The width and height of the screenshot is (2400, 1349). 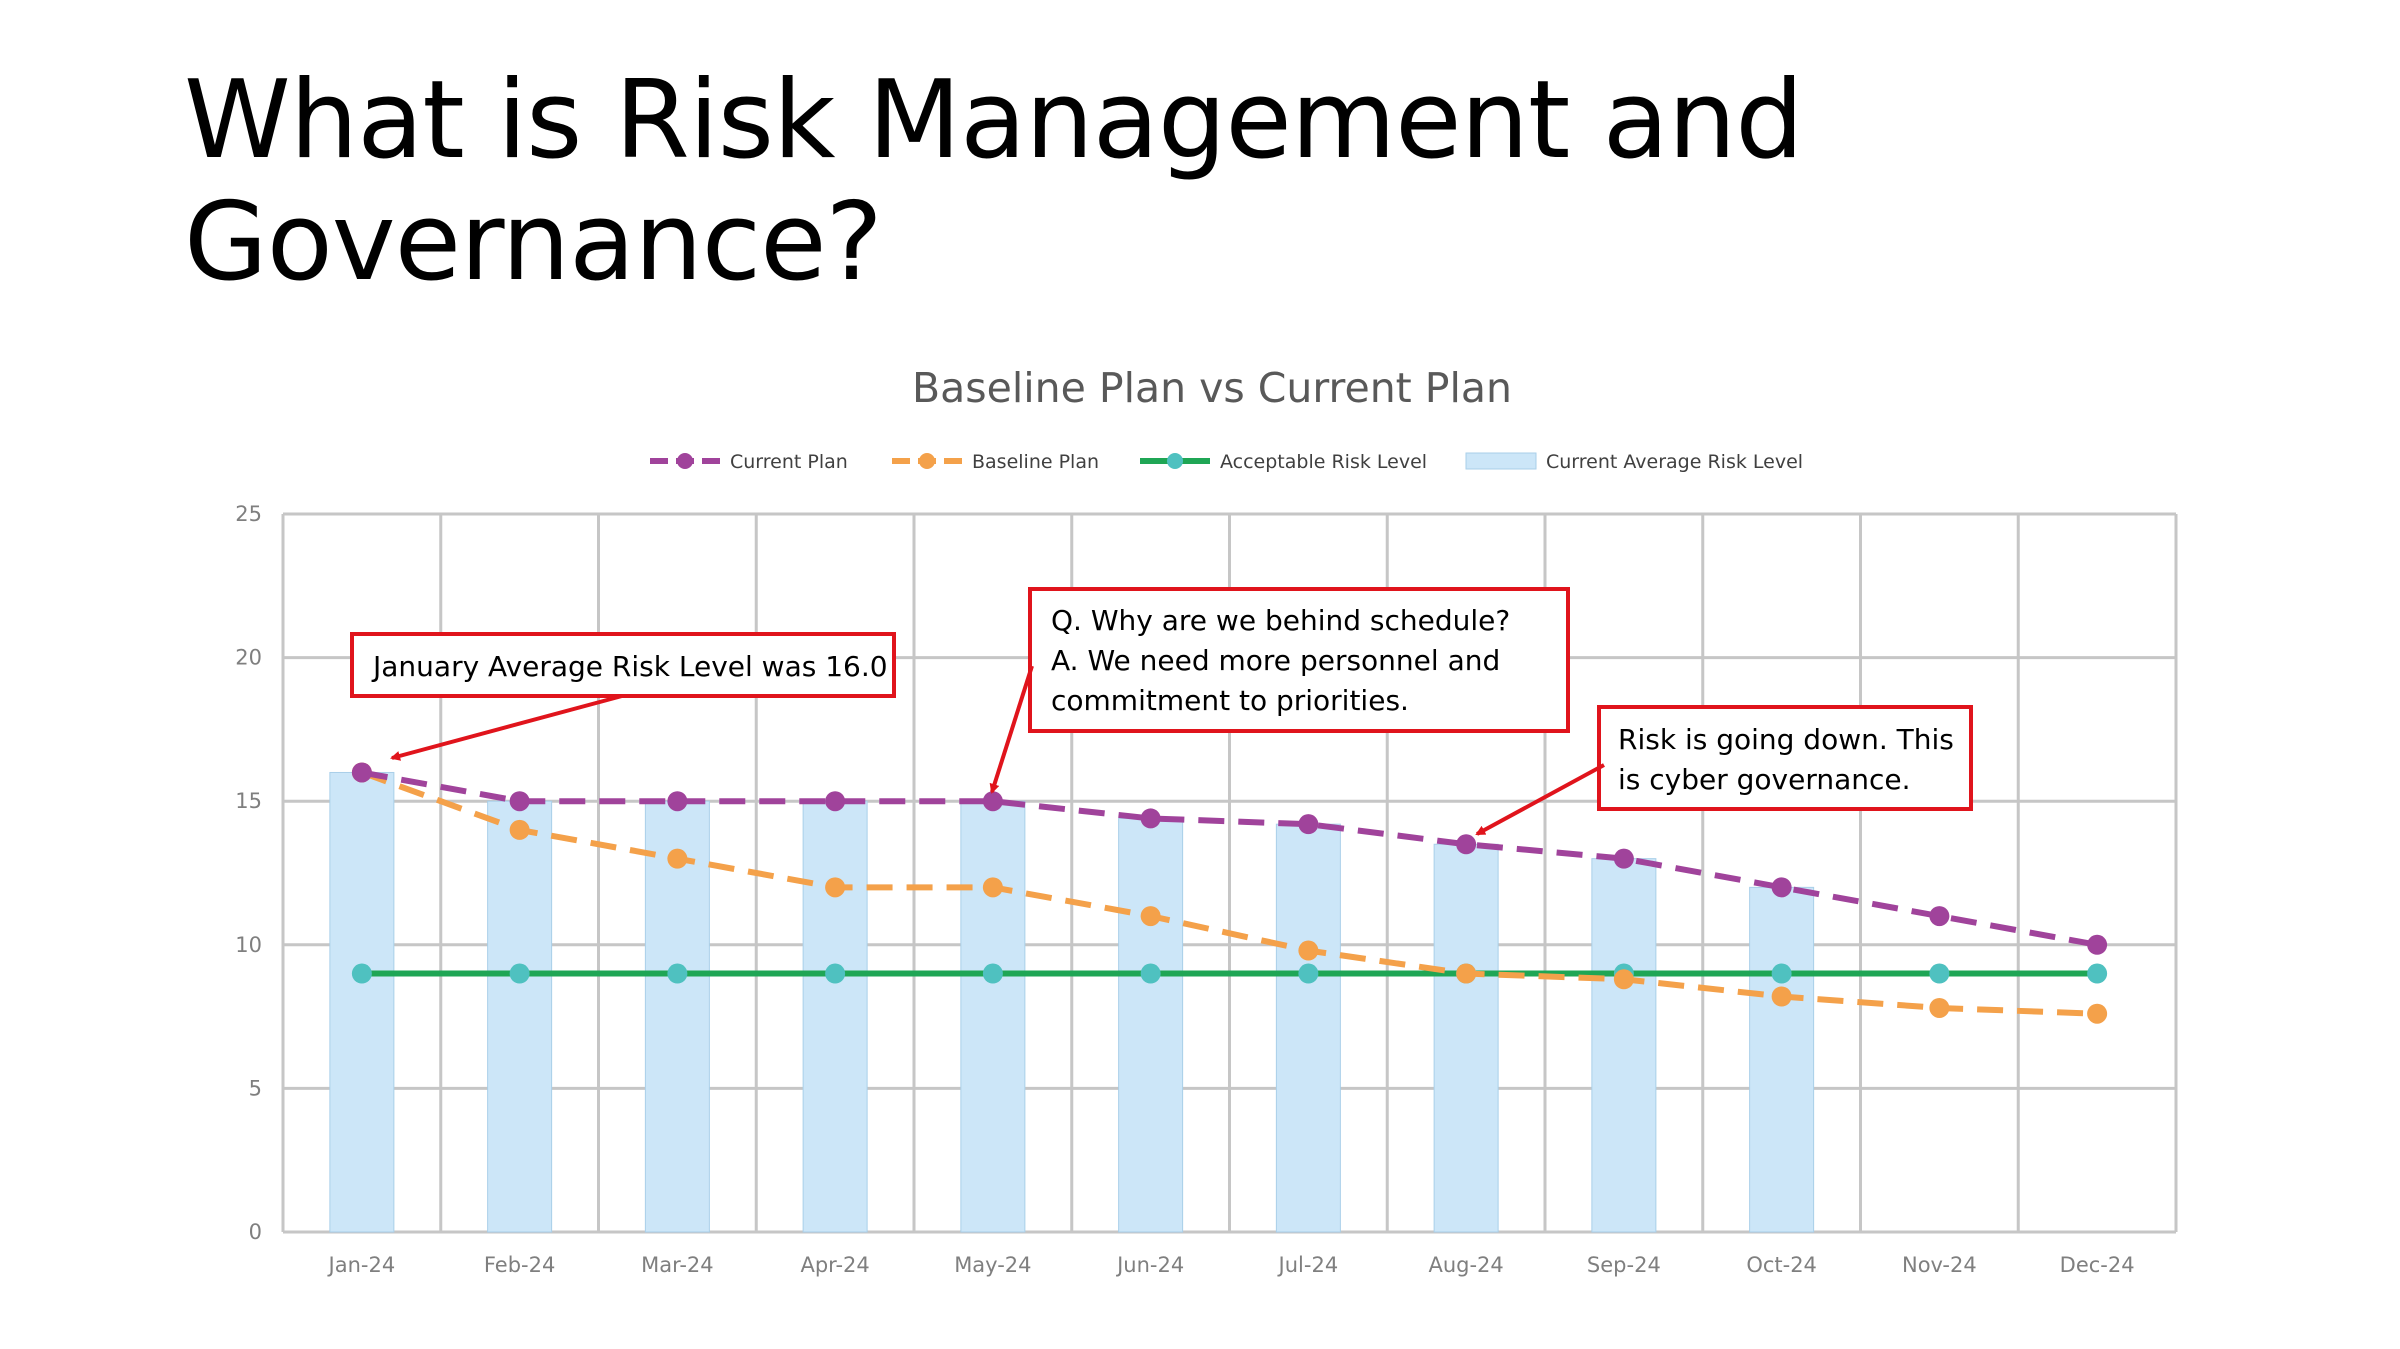 I want to click on y-tick-label: 25, so click(x=248, y=514).